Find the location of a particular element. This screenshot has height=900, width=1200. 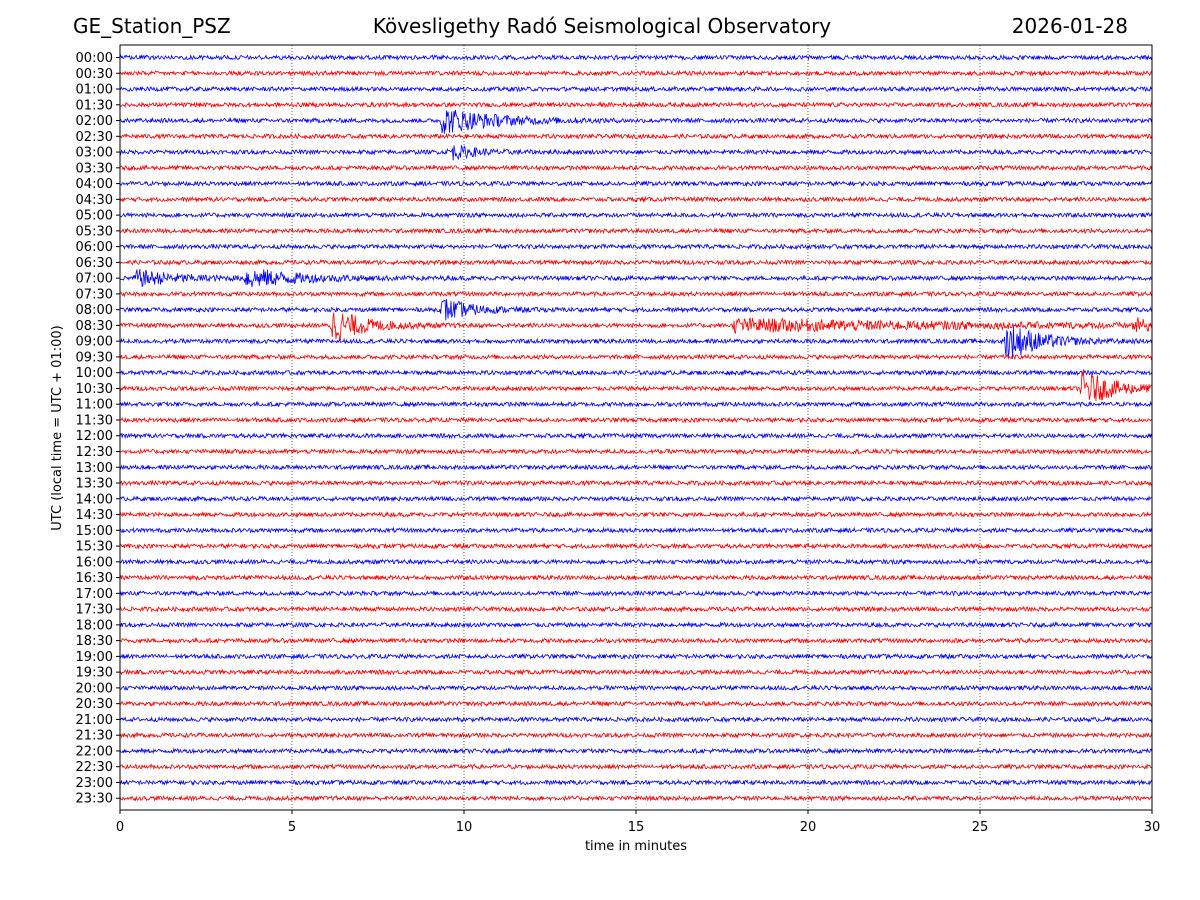

y-tick-label: 11:00 is located at coordinates (94, 405).